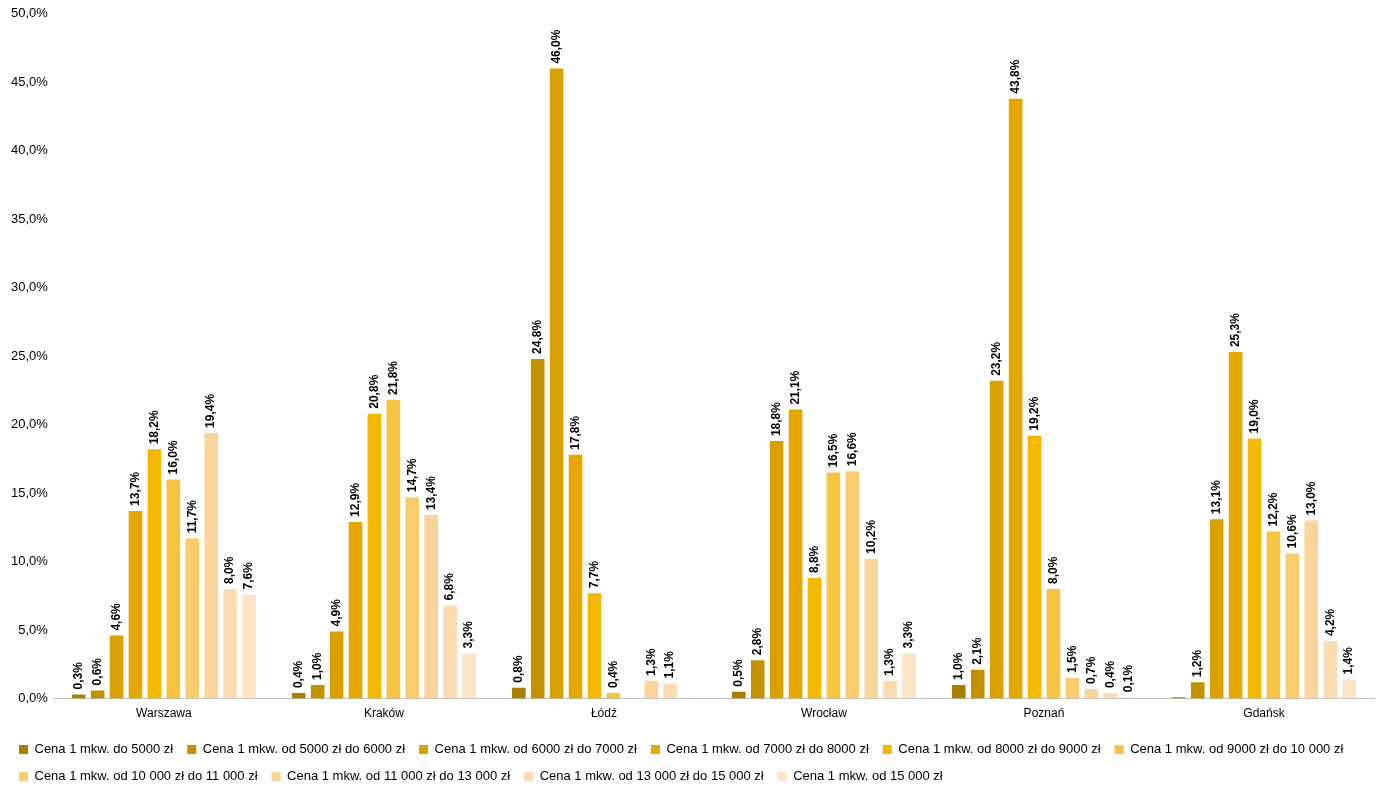 The width and height of the screenshot is (1389, 798). Describe the element at coordinates (78, 675) in the screenshot. I see `data-label: 0,3%` at that location.